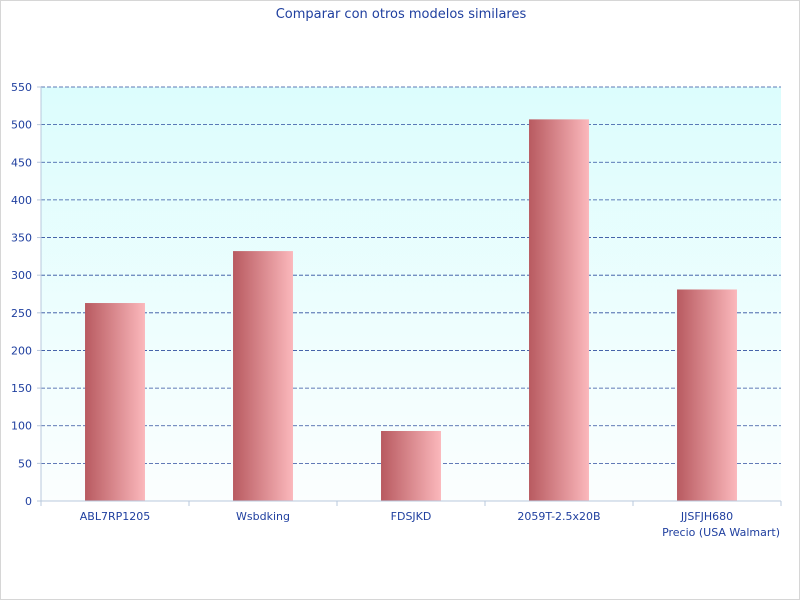 The image size is (800, 601). I want to click on y-tick-label: 50, so click(25, 463).